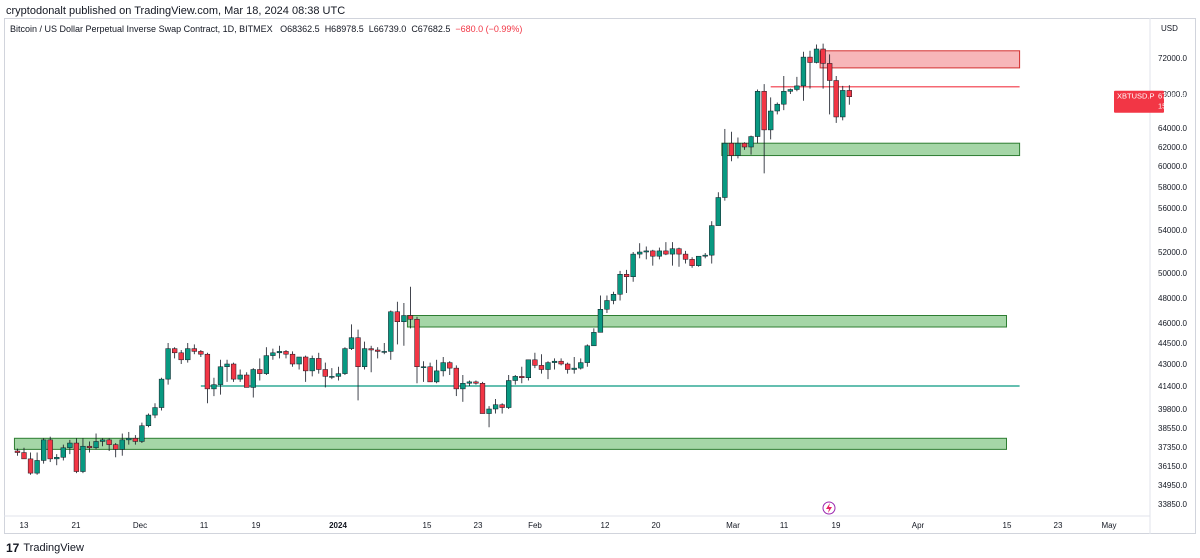 The width and height of the screenshot is (1200, 558). Describe the element at coordinates (24, 525) in the screenshot. I see `x-tick-label: 13` at that location.